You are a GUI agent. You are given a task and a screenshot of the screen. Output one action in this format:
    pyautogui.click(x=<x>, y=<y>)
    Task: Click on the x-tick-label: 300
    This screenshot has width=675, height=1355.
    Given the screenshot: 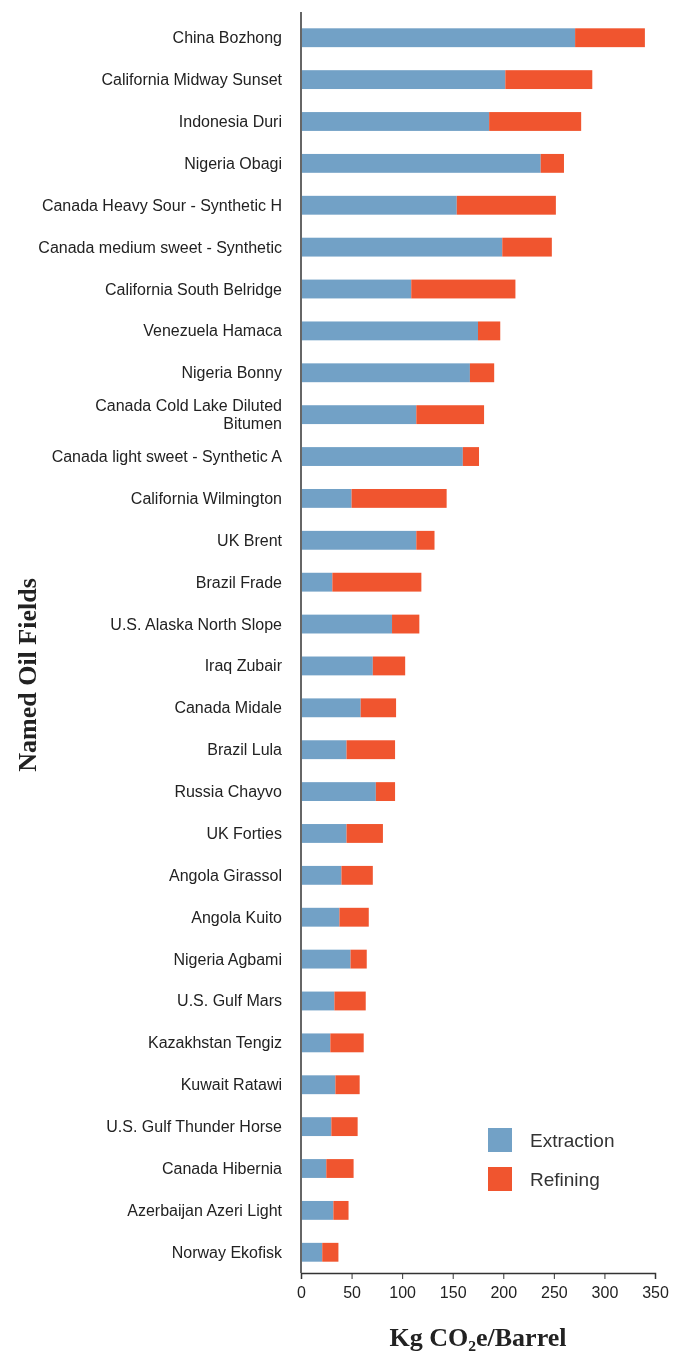 What is the action you would take?
    pyautogui.click(x=605, y=1292)
    